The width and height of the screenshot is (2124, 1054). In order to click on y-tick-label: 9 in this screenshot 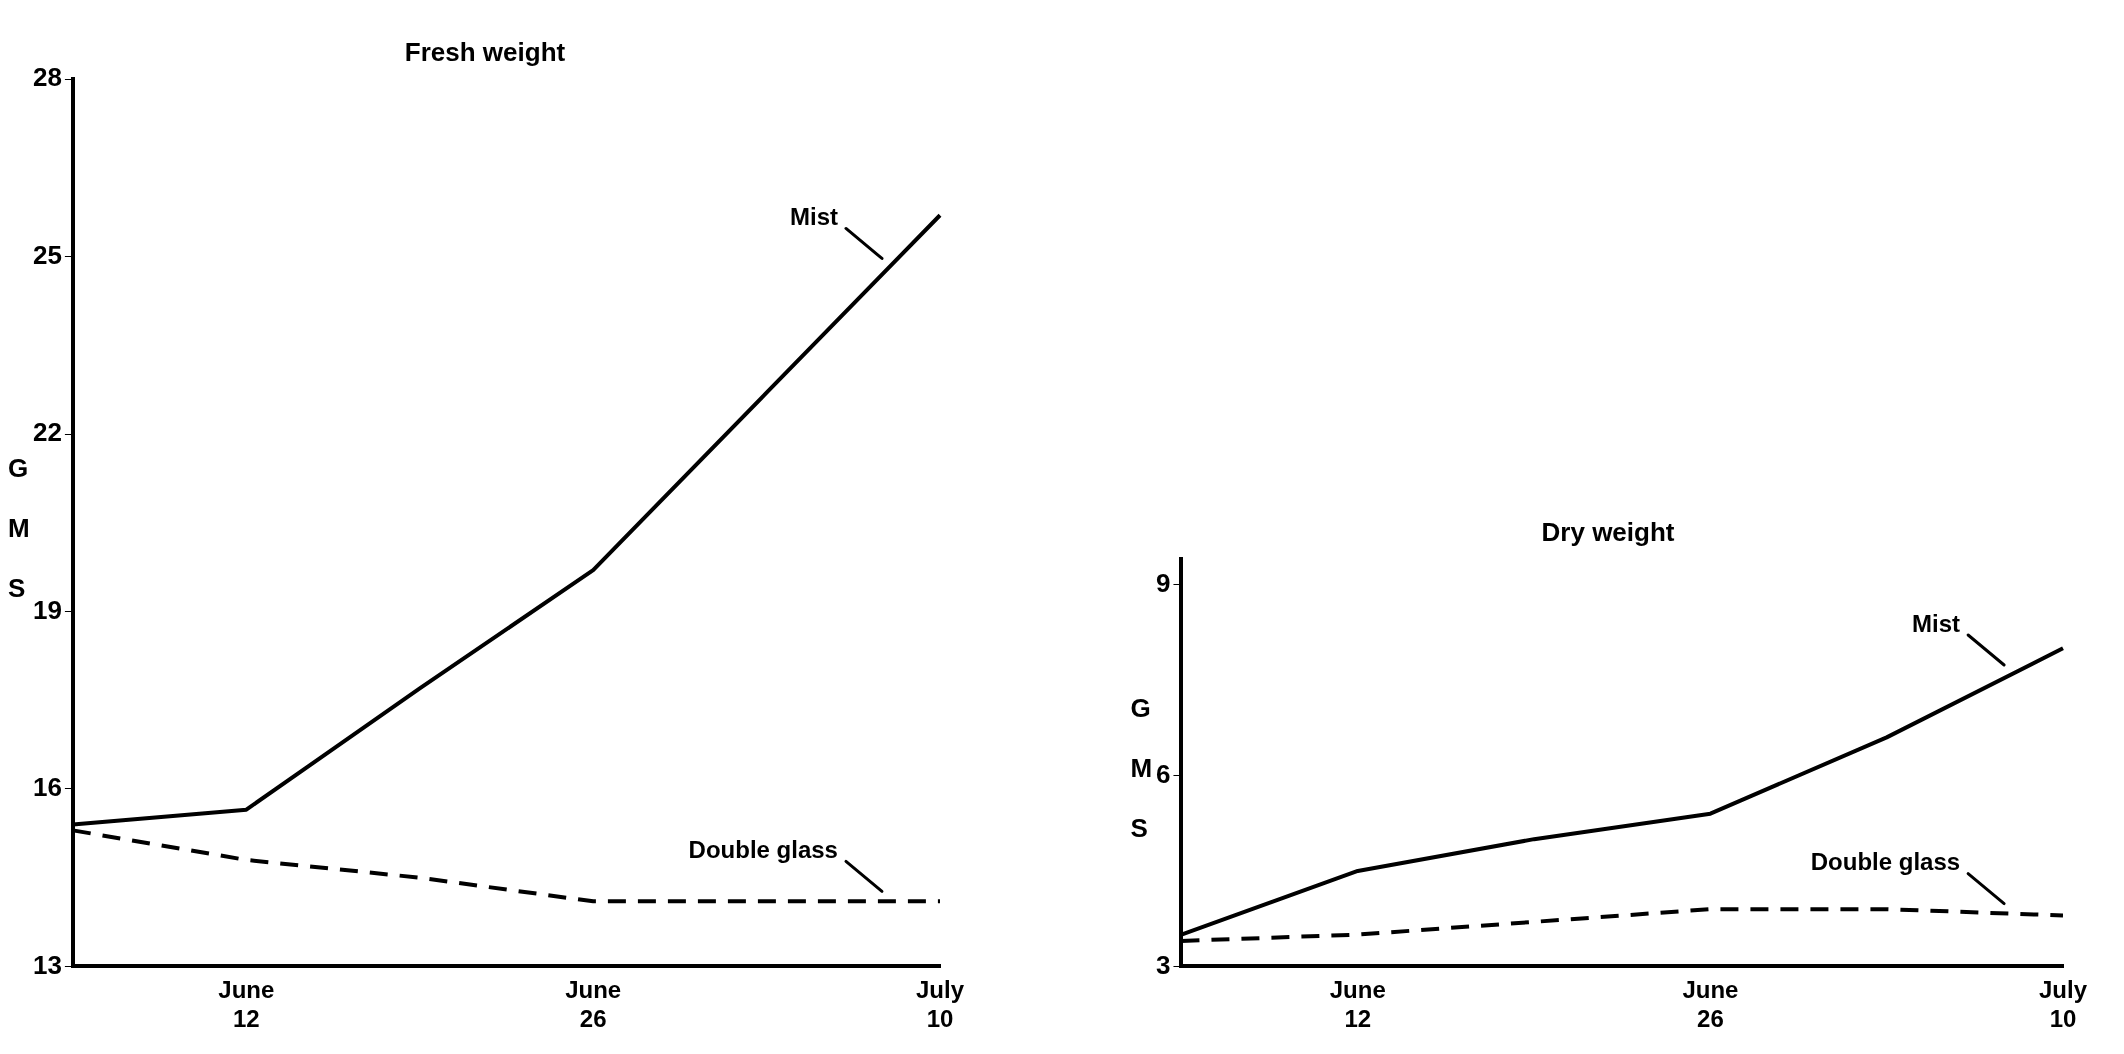, I will do `click(1163, 582)`.